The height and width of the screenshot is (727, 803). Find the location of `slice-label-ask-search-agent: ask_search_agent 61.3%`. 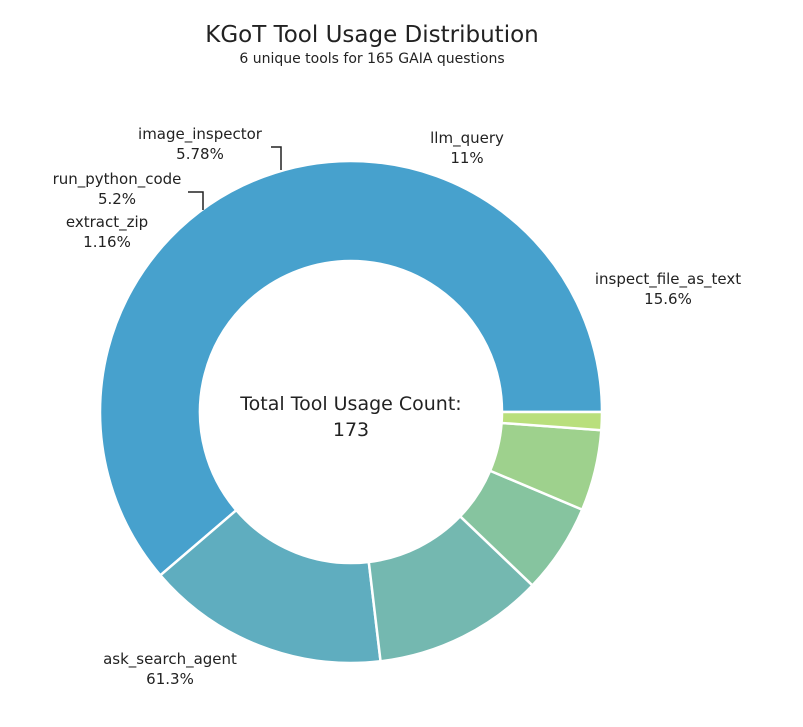

slice-label-ask-search-agent: ask_search_agent 61.3% is located at coordinates (170, 669).